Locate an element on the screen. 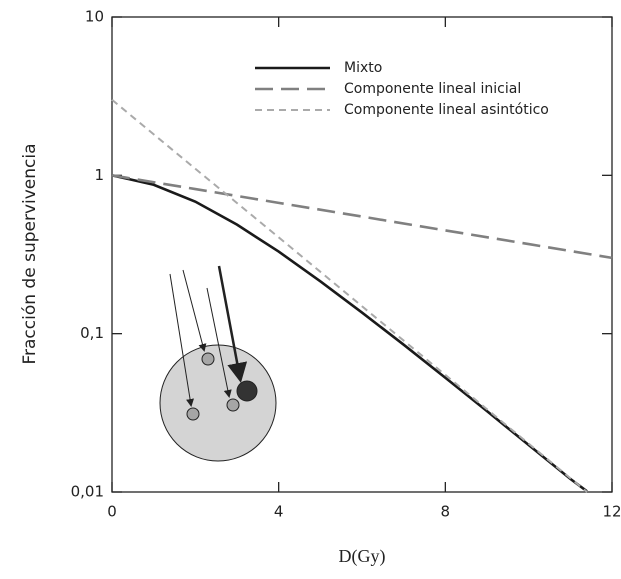 The height and width of the screenshot is (579, 621). x-tick-label: 8 is located at coordinates (446, 512).